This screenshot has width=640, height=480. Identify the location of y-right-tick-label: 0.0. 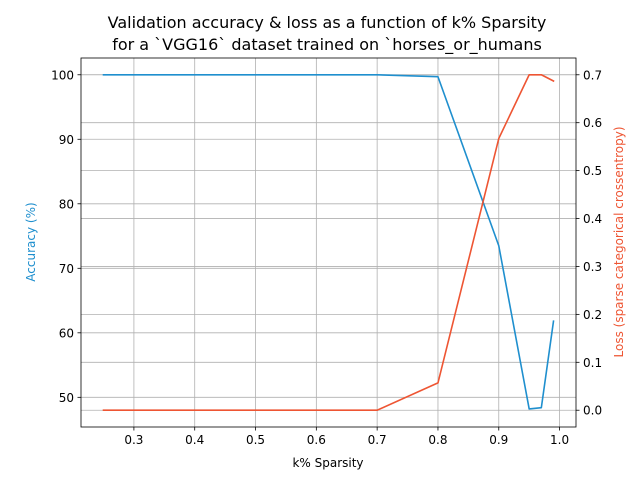
(592, 411).